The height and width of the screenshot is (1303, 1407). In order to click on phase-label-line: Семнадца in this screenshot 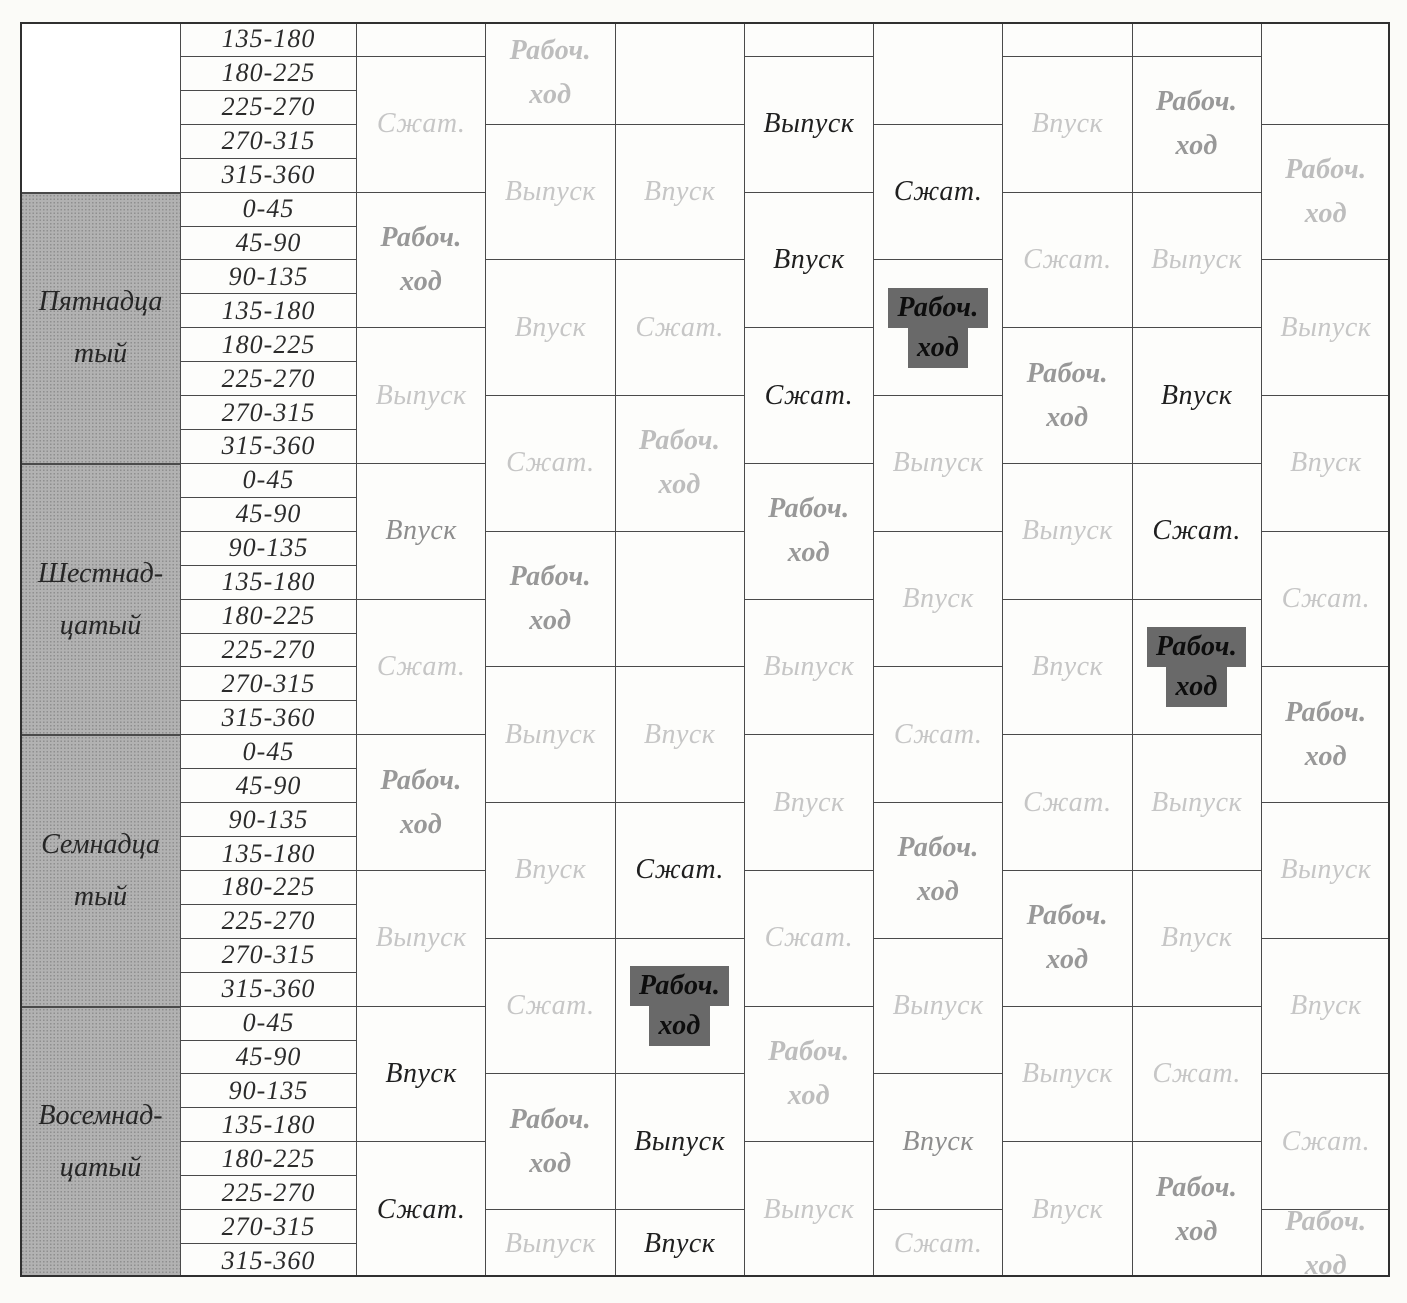, I will do `click(100, 844)`.